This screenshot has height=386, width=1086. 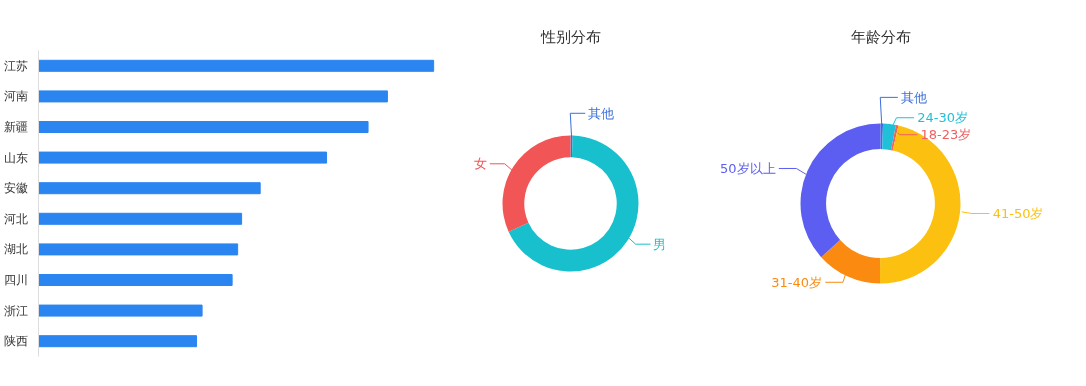 I want to click on y-tick-label: 陕西, so click(x=15, y=341).